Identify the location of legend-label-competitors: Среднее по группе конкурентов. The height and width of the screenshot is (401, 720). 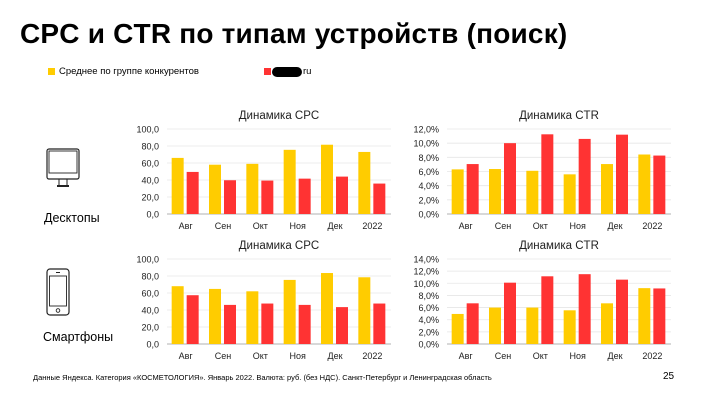
(129, 71).